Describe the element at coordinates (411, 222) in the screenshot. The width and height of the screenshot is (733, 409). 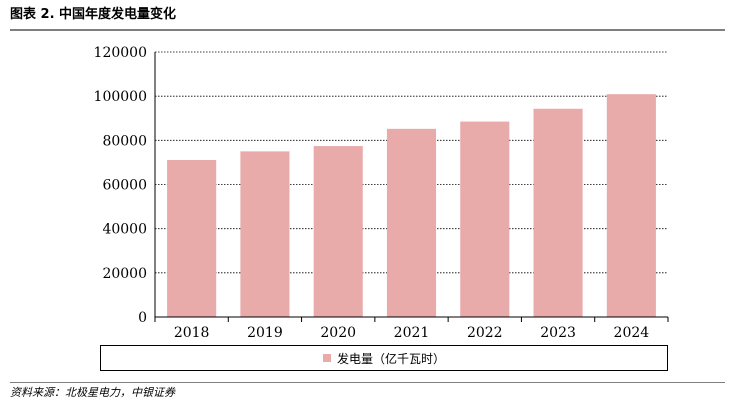
I see `bar-2021` at that location.